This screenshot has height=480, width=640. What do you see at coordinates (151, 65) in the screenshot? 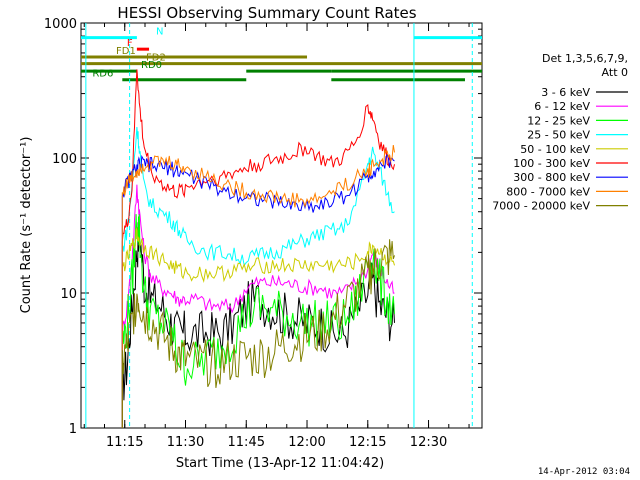
I see `state-bar-label: RD0` at bounding box center [151, 65].